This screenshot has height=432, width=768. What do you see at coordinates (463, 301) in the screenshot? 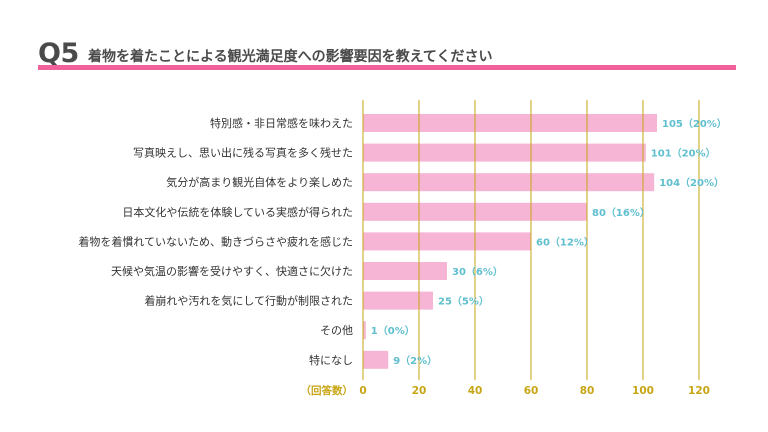
I see `value-label: 25（5%）` at bounding box center [463, 301].